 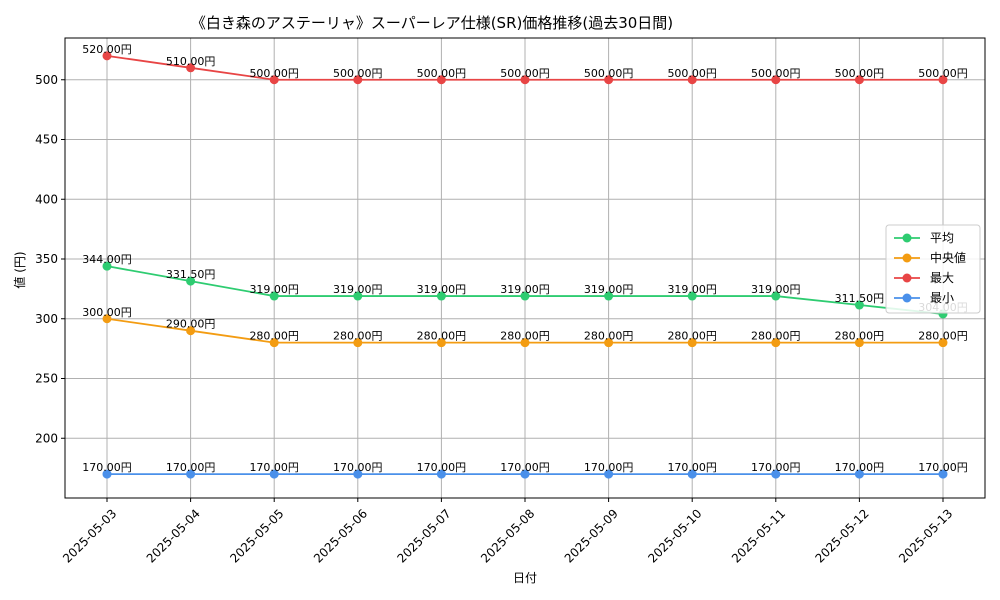 What do you see at coordinates (424, 535) in the screenshot?
I see `x-tick-label: 2025-05-07` at bounding box center [424, 535].